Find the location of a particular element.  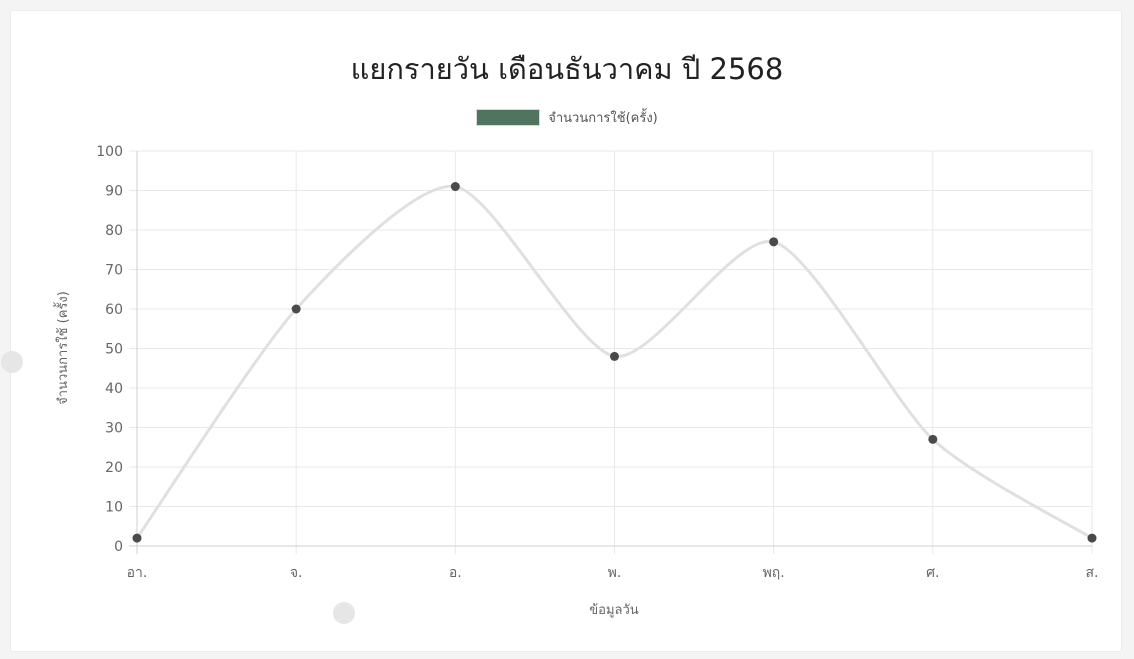

x-tick-label: จ. is located at coordinates (296, 573).